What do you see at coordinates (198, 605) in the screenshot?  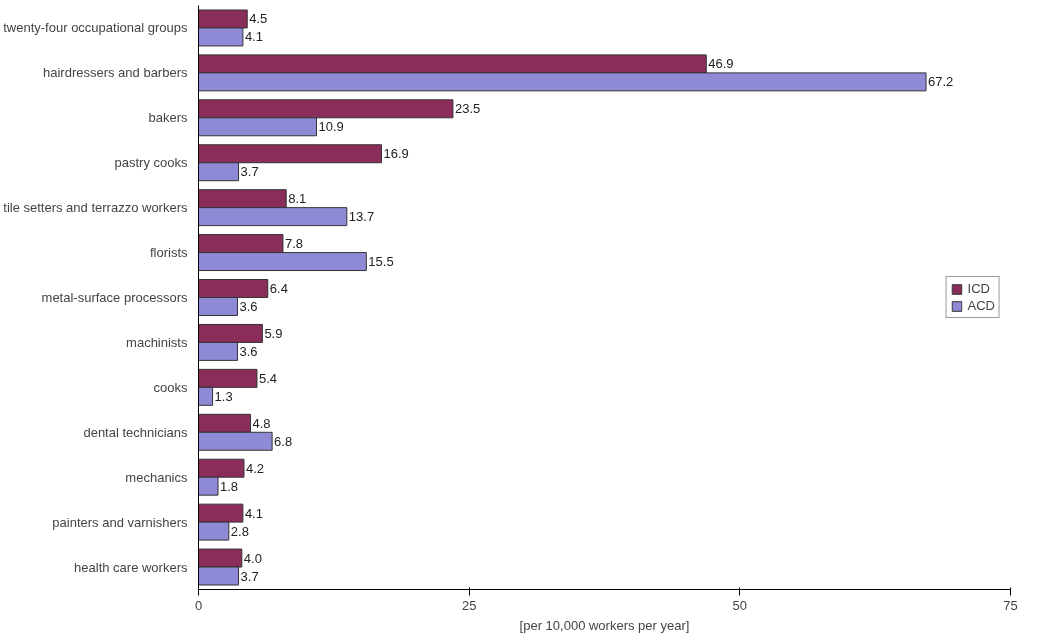 I see `x-tick-label: 0` at bounding box center [198, 605].